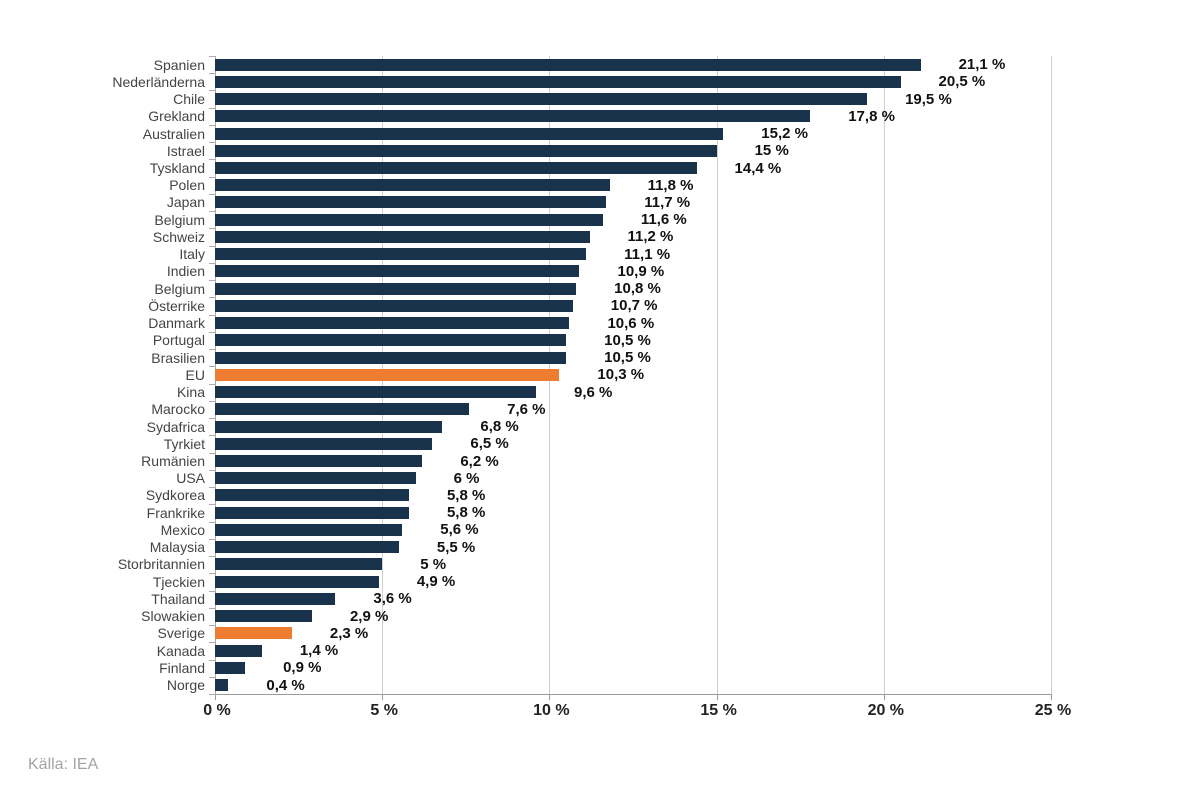 The image size is (1200, 800). What do you see at coordinates (1051, 375) in the screenshot?
I see `gridline` at bounding box center [1051, 375].